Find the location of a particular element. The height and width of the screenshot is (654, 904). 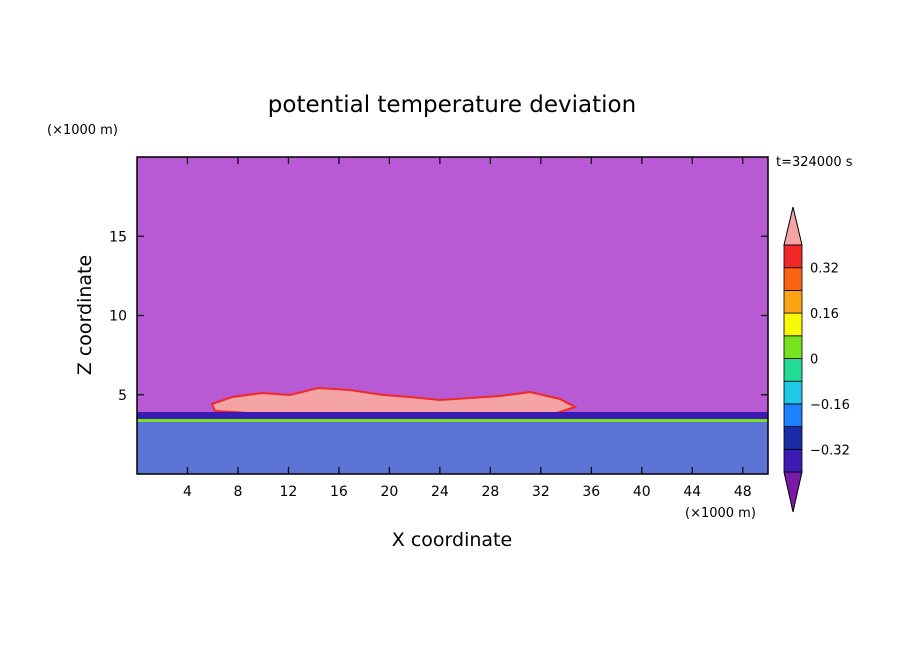

colorbar-label: −0.16 is located at coordinates (830, 405).